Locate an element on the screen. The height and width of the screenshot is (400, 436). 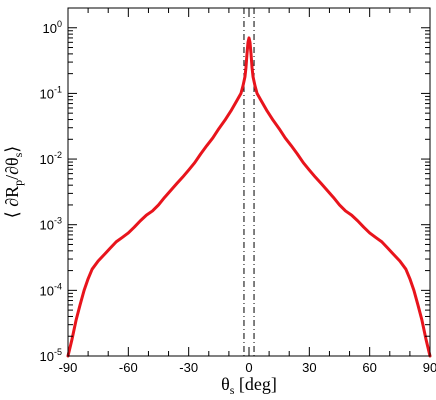
x-axis-label-rest: [deg] is located at coordinates (255, 384).